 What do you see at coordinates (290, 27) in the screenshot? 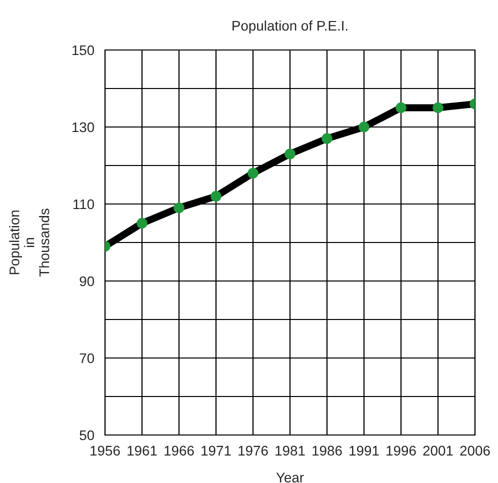
I see `chart-title: Population of P.E.I.` at bounding box center [290, 27].